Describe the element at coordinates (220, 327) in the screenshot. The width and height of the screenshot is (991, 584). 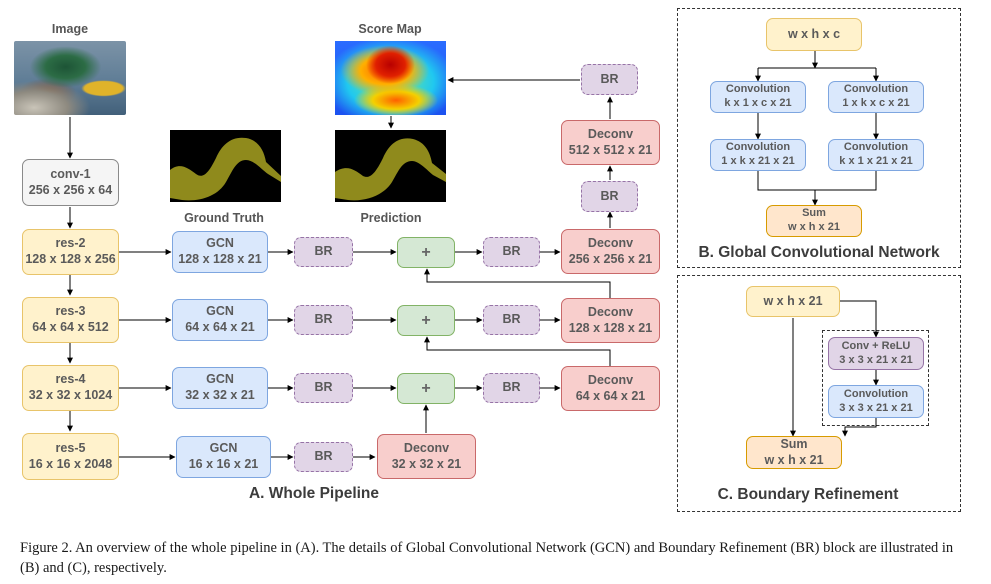
I see `node-size: 64 x 64 x 21` at that location.